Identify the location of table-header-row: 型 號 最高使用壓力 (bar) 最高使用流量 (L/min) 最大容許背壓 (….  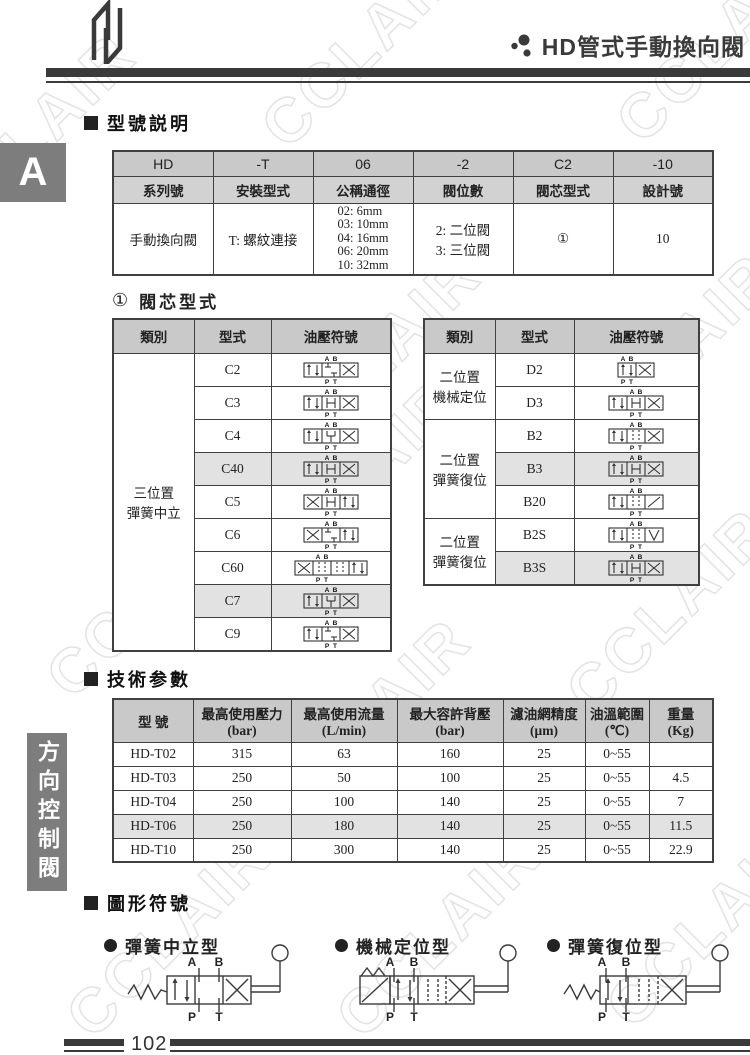
(413, 720).